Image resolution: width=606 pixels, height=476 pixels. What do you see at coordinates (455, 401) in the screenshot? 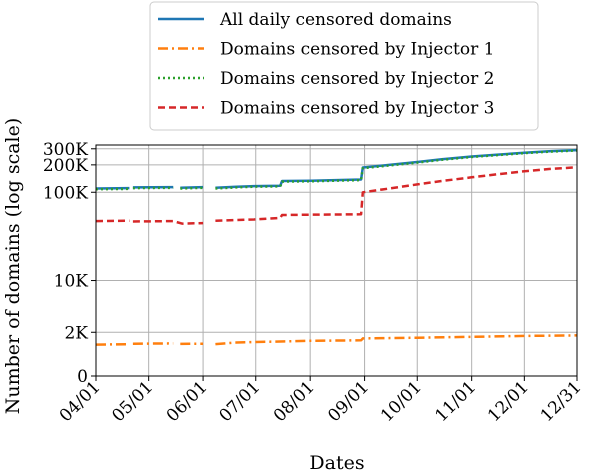
I see `x-tick-label: 11/01` at bounding box center [455, 401].